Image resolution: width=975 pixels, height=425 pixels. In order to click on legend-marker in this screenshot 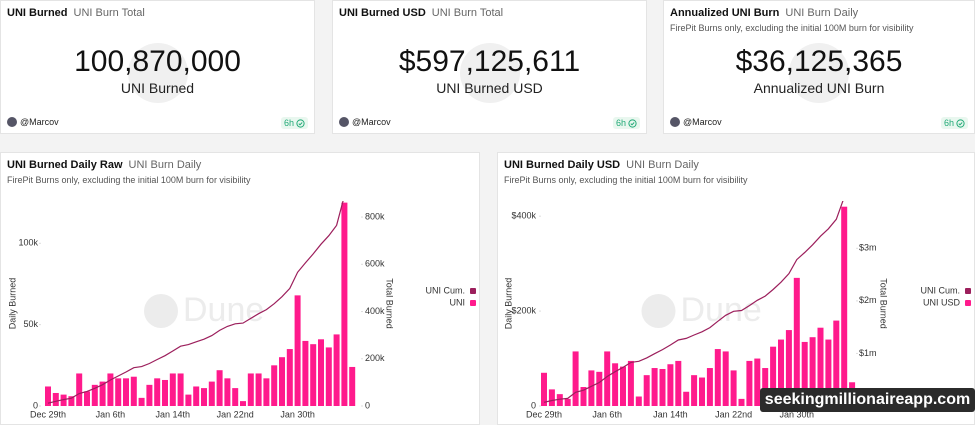, I will do `click(473, 291)`.